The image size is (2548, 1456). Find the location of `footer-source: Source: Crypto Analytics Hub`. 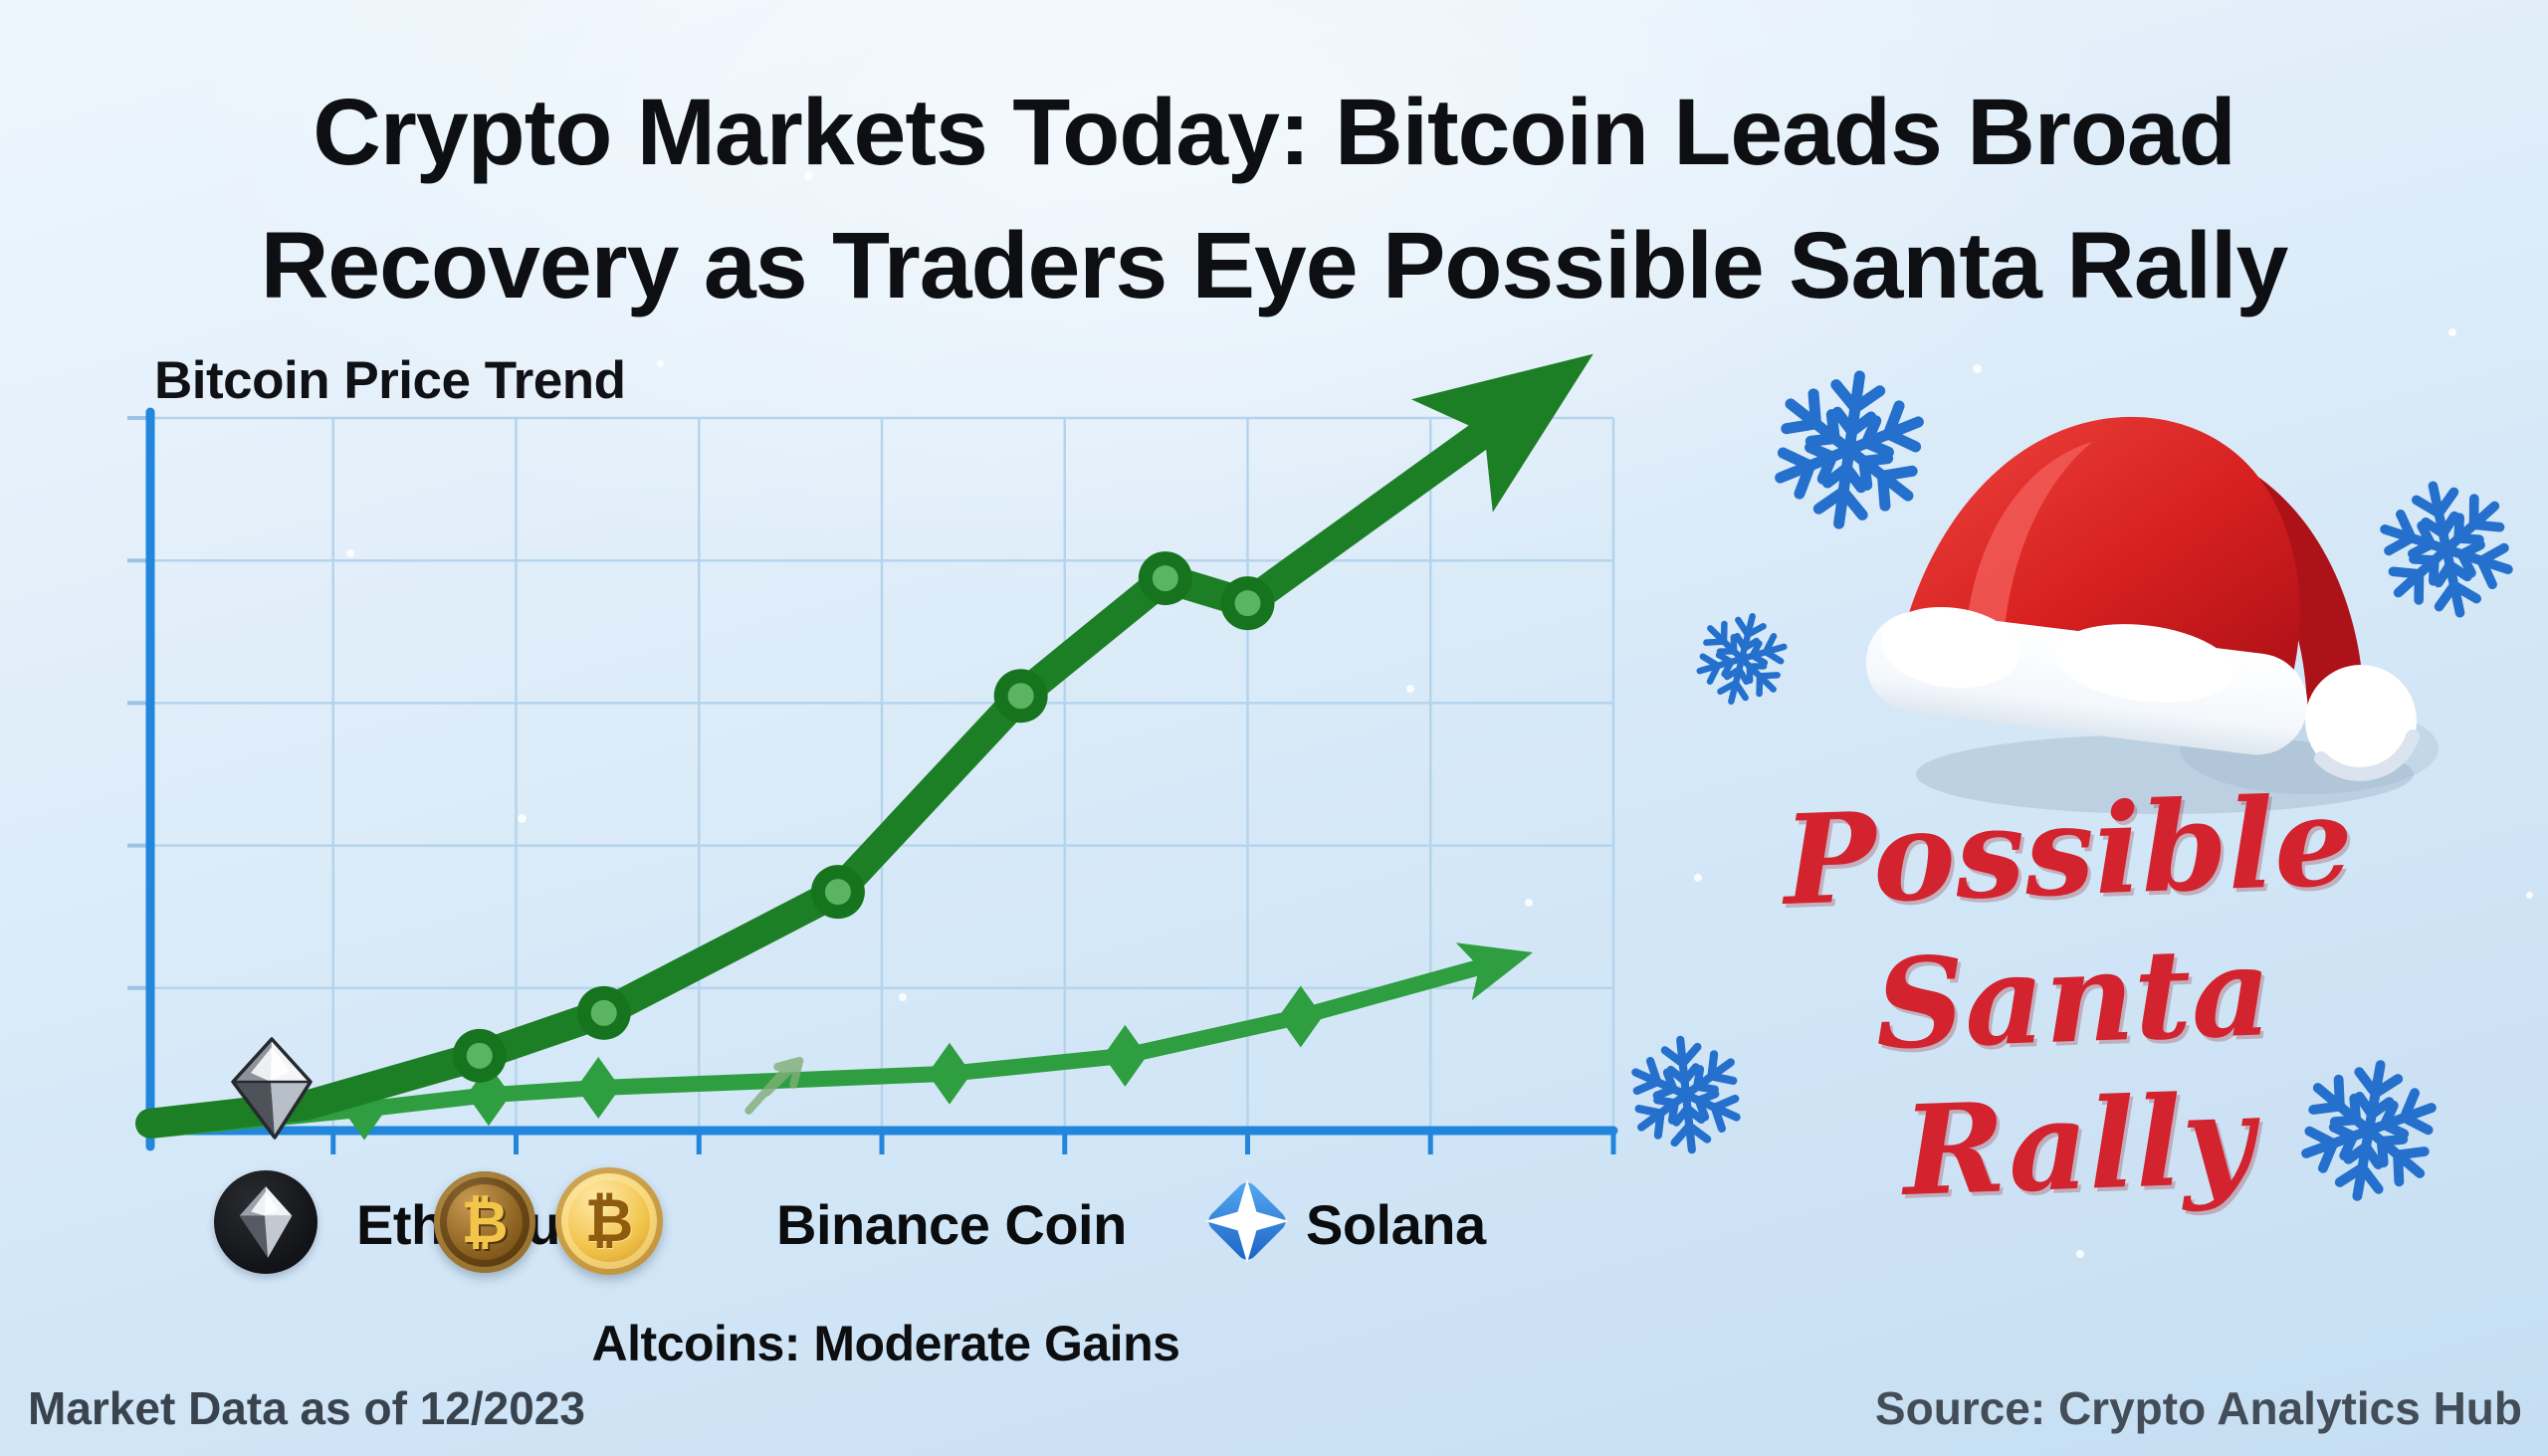

footer-source: Source: Crypto Analytics Hub is located at coordinates (2198, 1408).